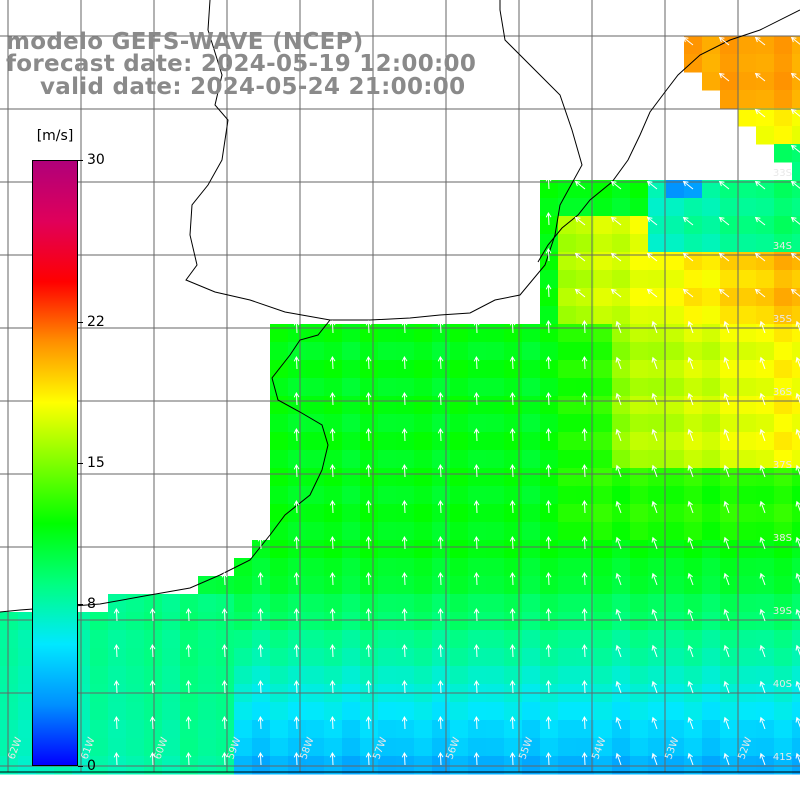  What do you see at coordinates (55, 463) in the screenshot?
I see `colorbar` at bounding box center [55, 463].